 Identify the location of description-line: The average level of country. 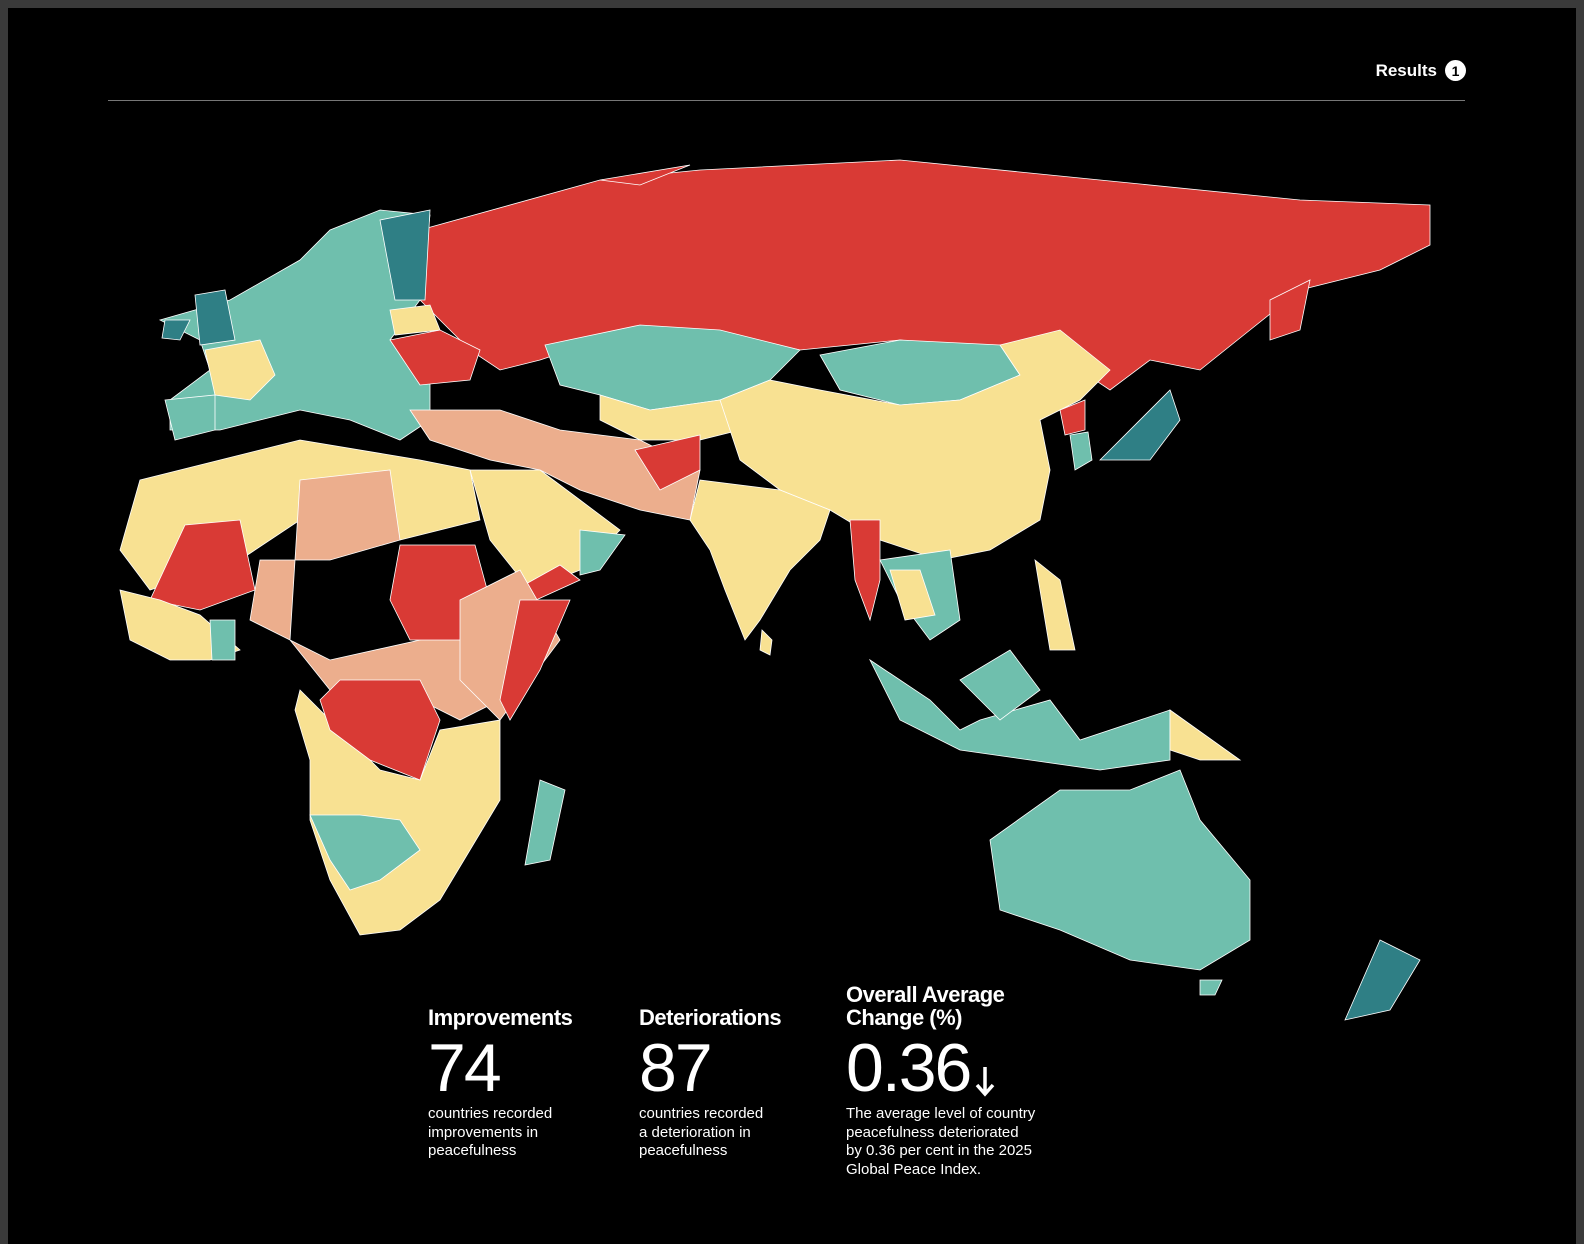
(941, 1113).